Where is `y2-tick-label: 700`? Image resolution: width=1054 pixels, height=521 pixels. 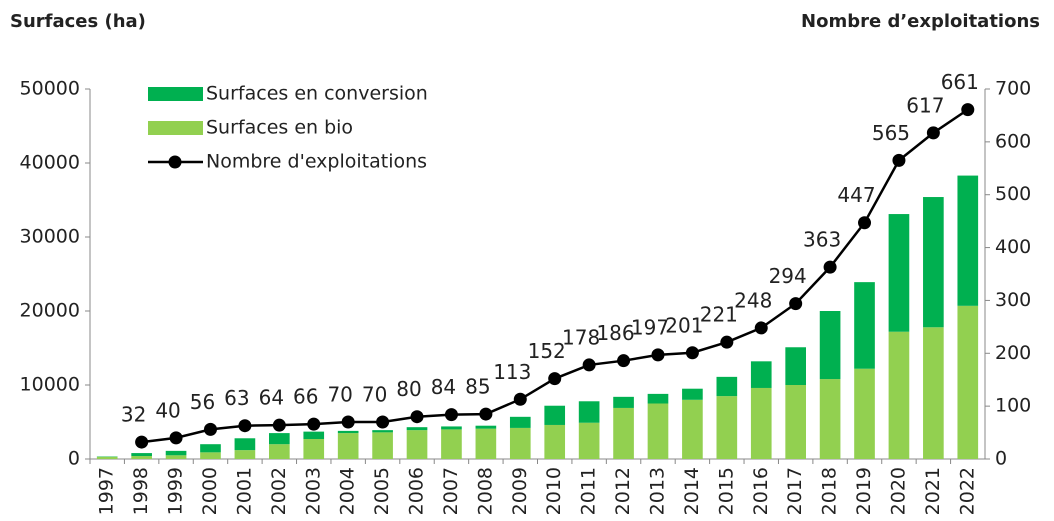 y2-tick-label: 700 is located at coordinates (1013, 89).